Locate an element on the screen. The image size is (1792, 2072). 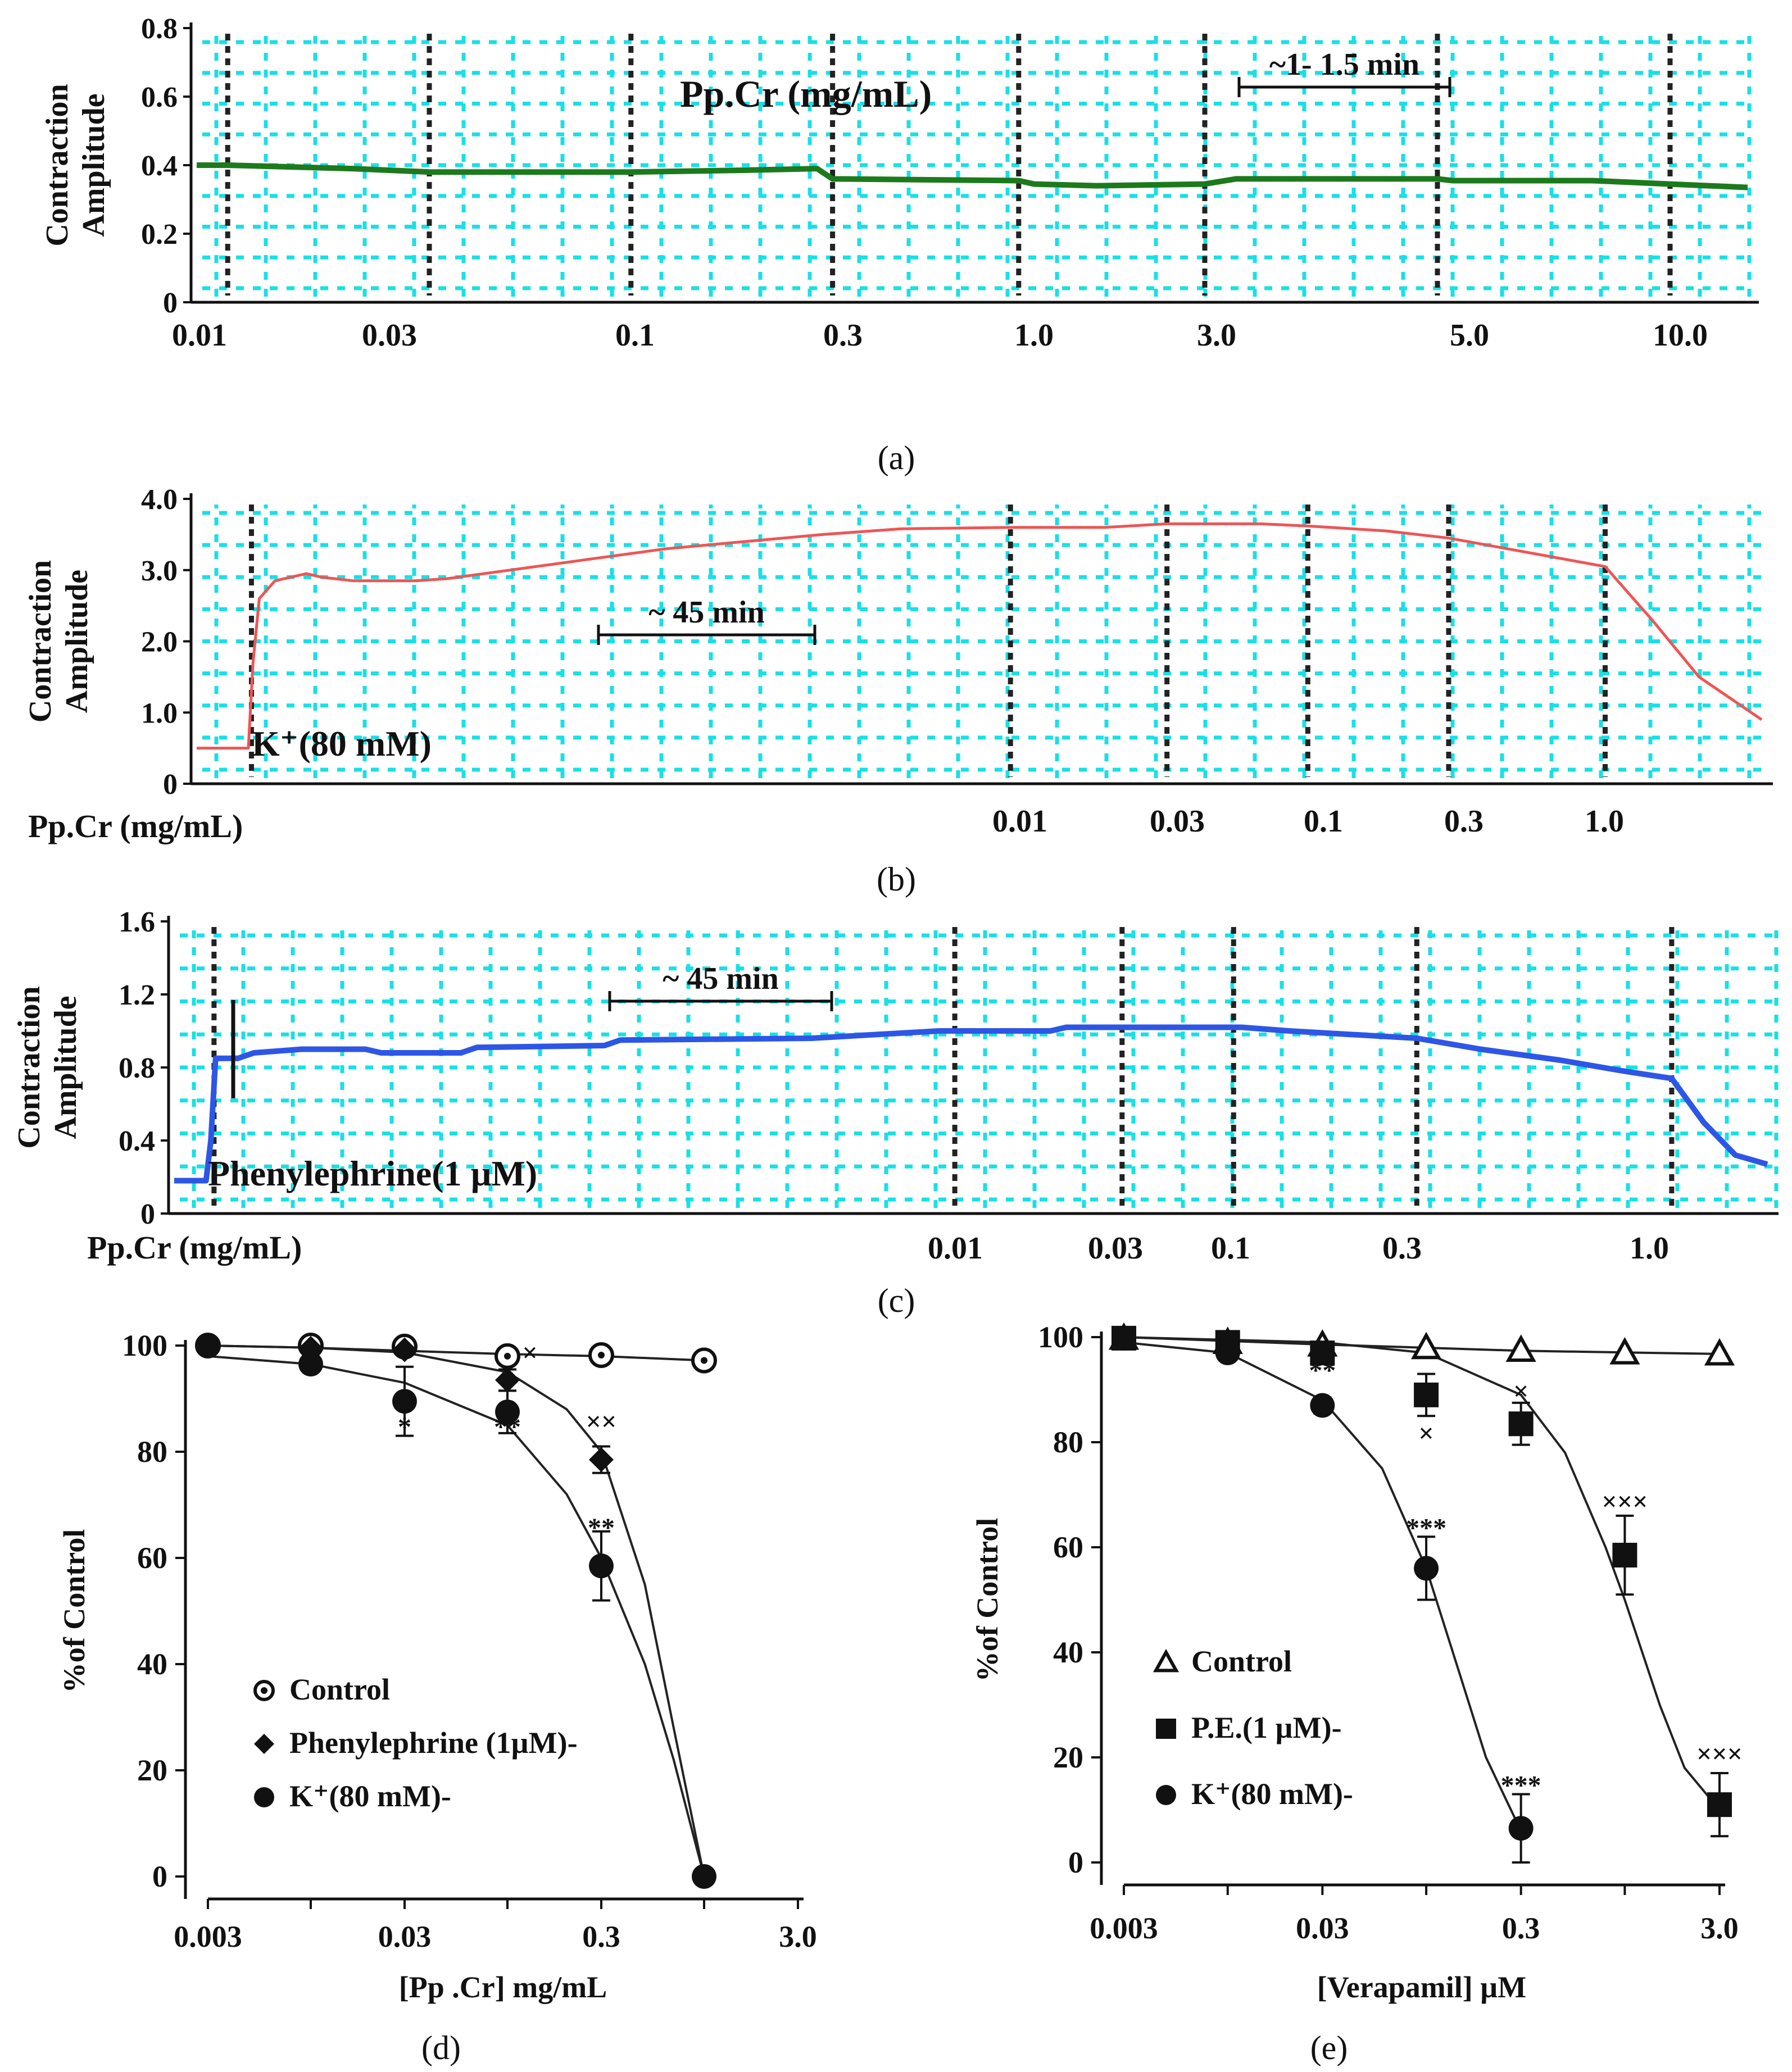
x-axis-label: [Verapamil] µM is located at coordinates (1422, 1987).